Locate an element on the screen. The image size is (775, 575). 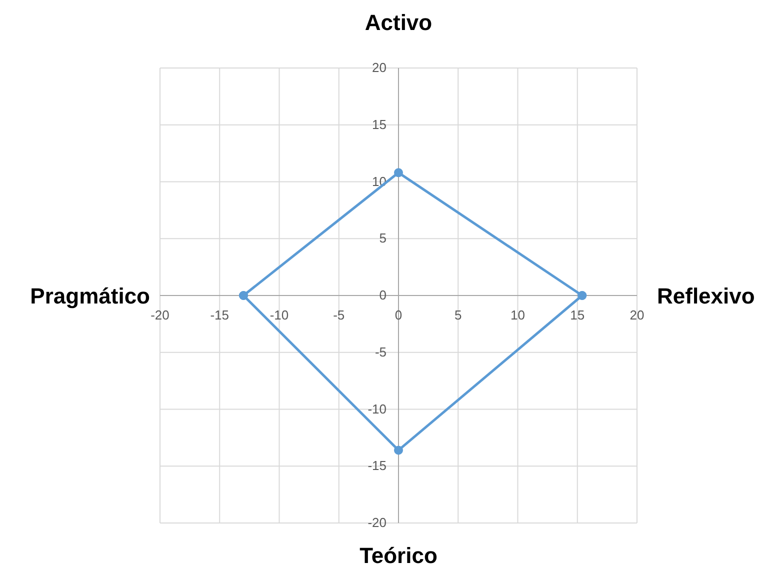
x-tick-label: -5 is located at coordinates (339, 315).